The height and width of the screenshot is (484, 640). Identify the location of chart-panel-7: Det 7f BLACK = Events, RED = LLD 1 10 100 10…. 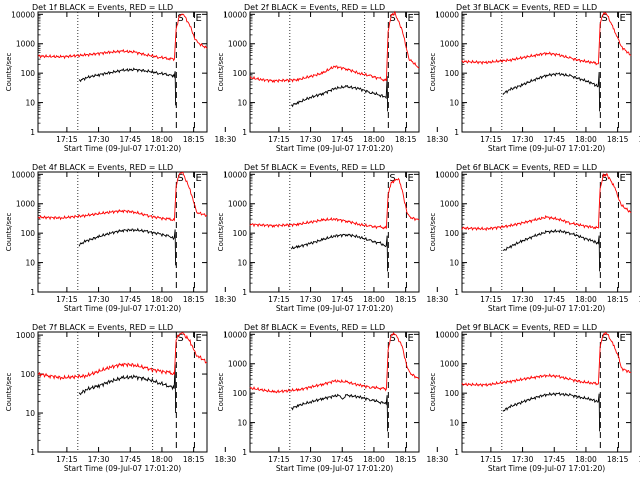
(120, 398).